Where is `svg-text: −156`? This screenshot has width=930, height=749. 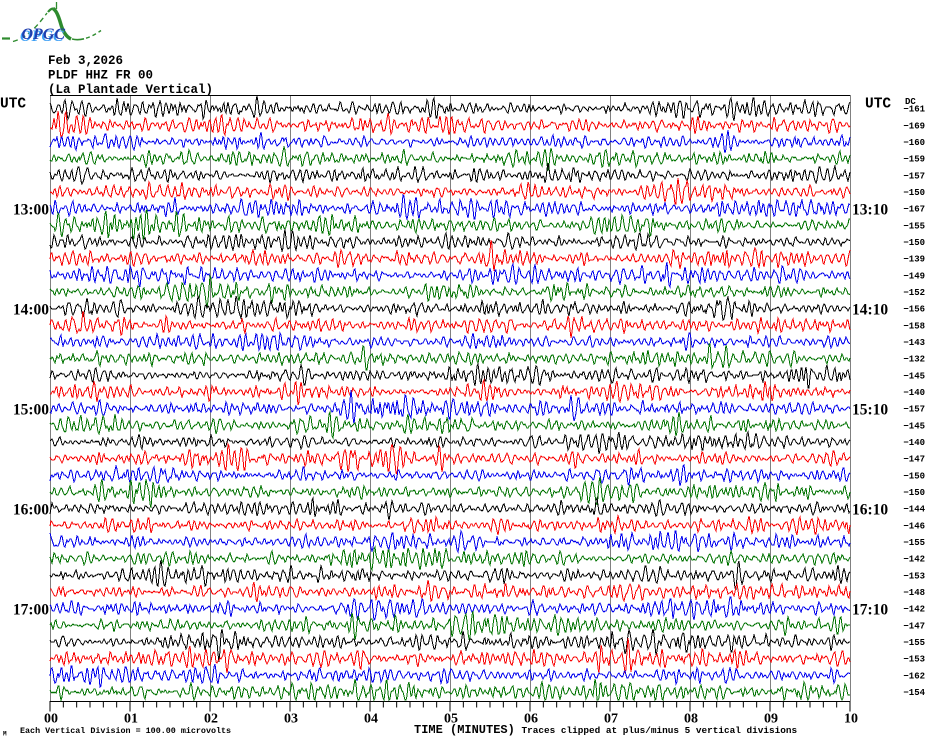
svg-text: −156 is located at coordinates (914, 310).